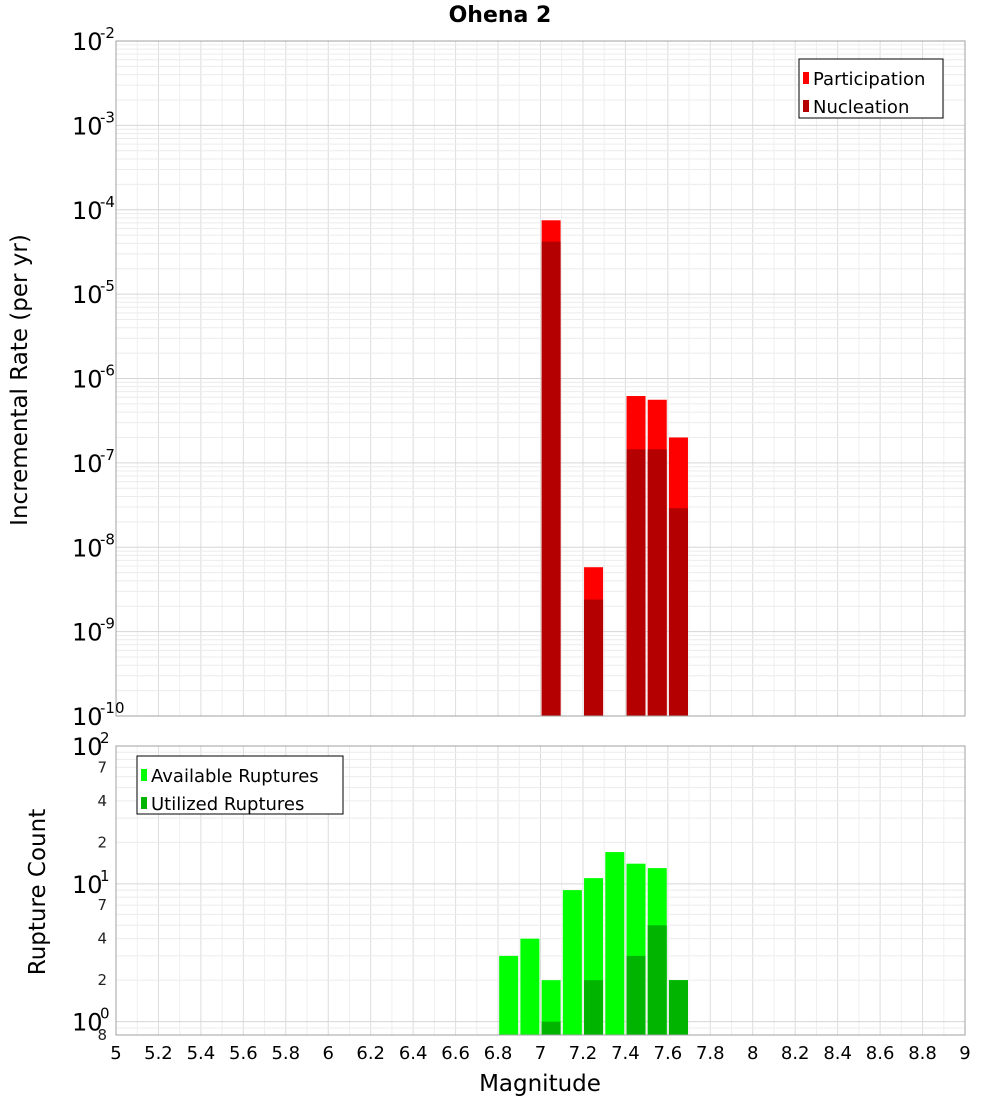 The height and width of the screenshot is (1100, 1000). What do you see at coordinates (201, 1053) in the screenshot?
I see `x-tick-label: 5.4` at bounding box center [201, 1053].